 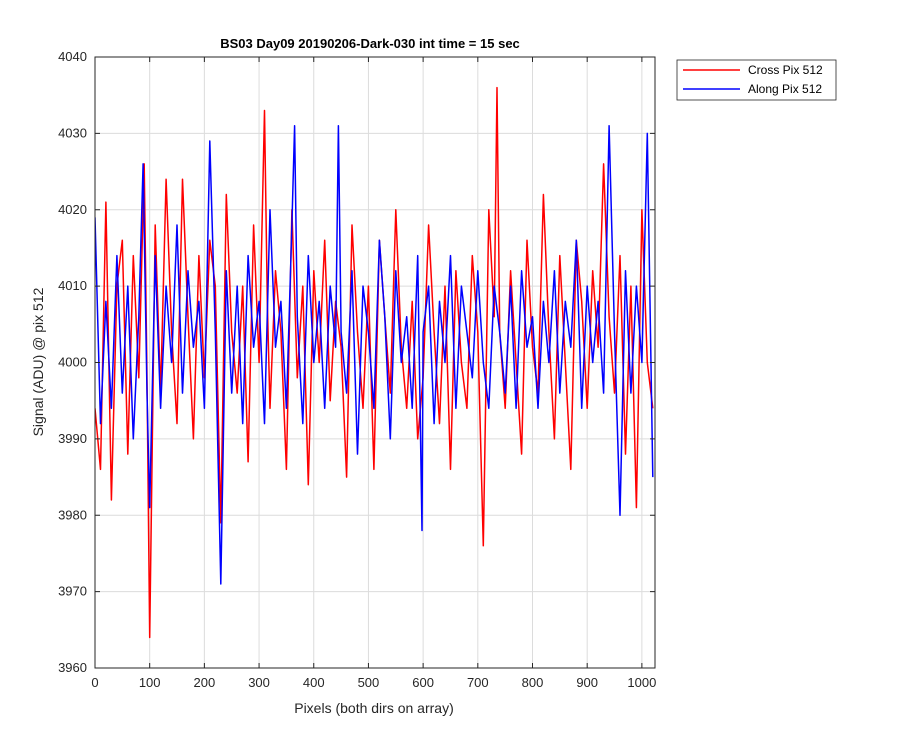 I want to click on x-tick-label: 900, so click(x=587, y=682).